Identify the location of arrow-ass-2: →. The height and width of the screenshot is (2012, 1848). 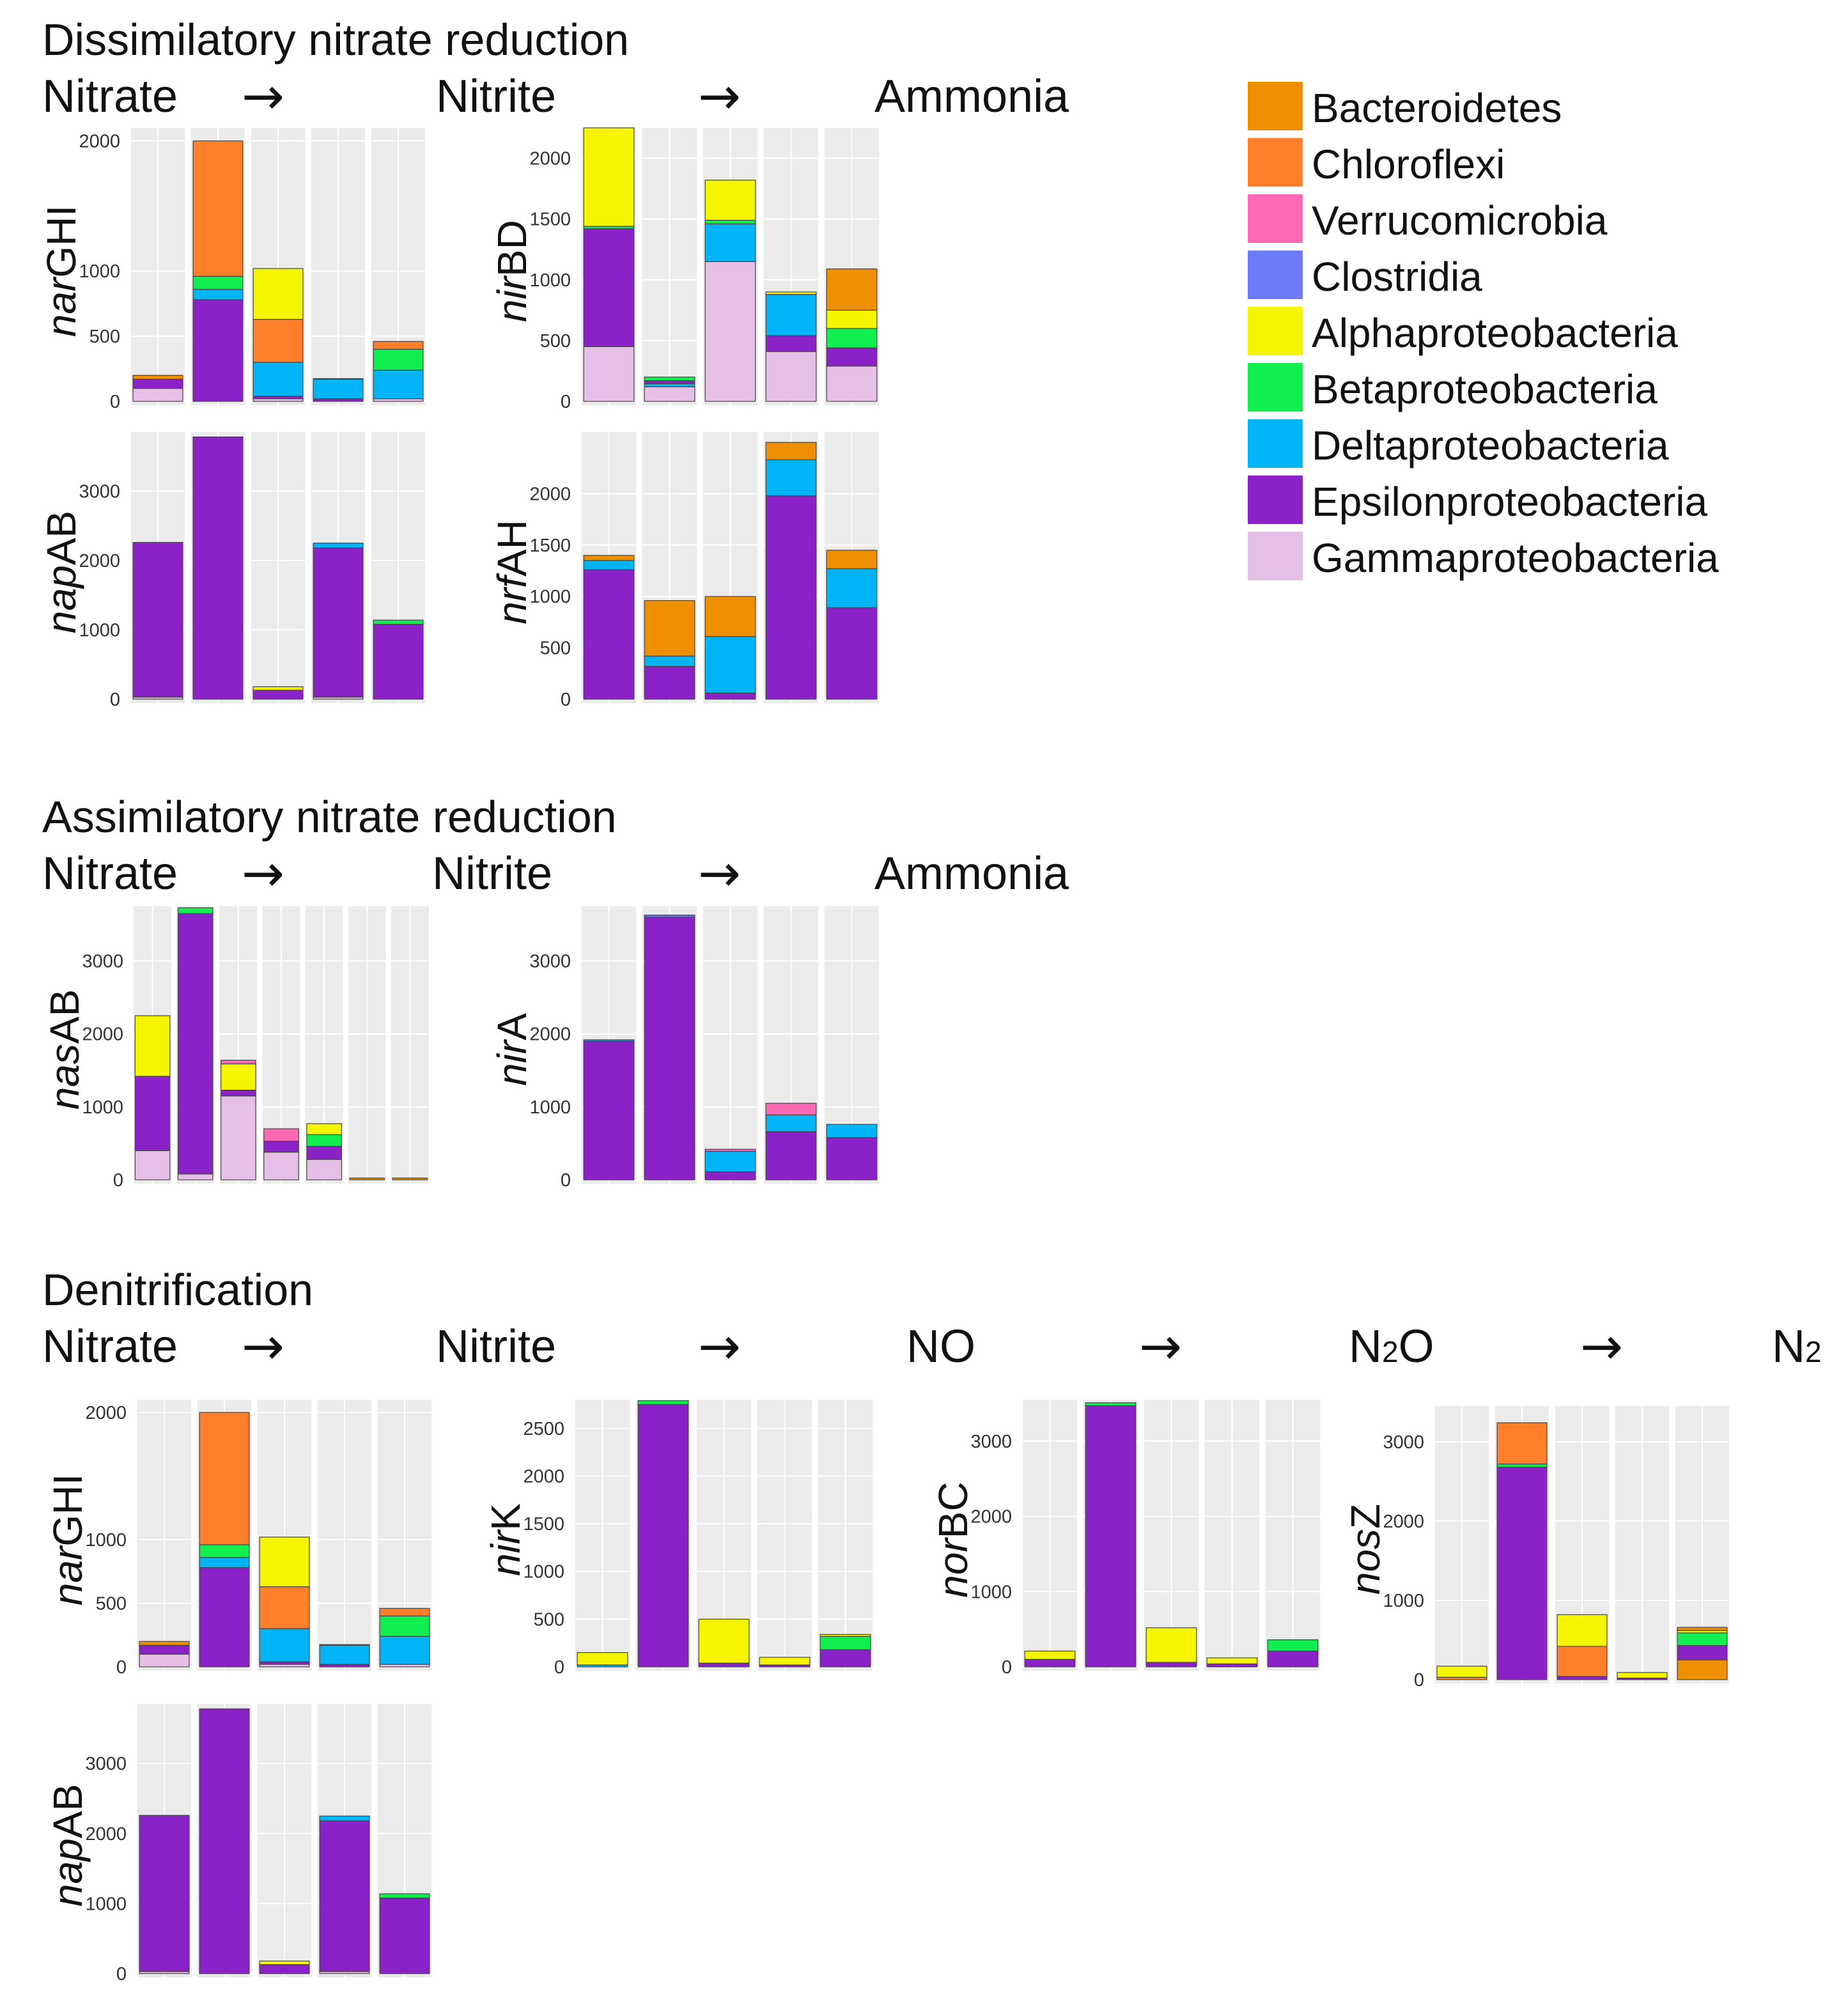
(720, 873).